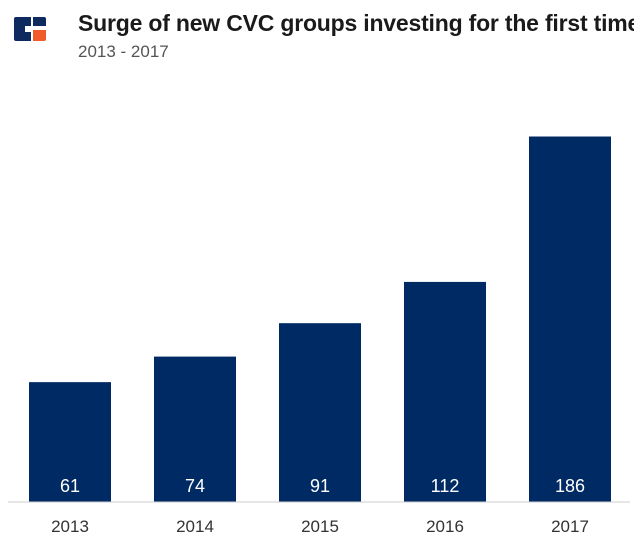  Describe the element at coordinates (570, 319) in the screenshot. I see `bar-2017` at that location.